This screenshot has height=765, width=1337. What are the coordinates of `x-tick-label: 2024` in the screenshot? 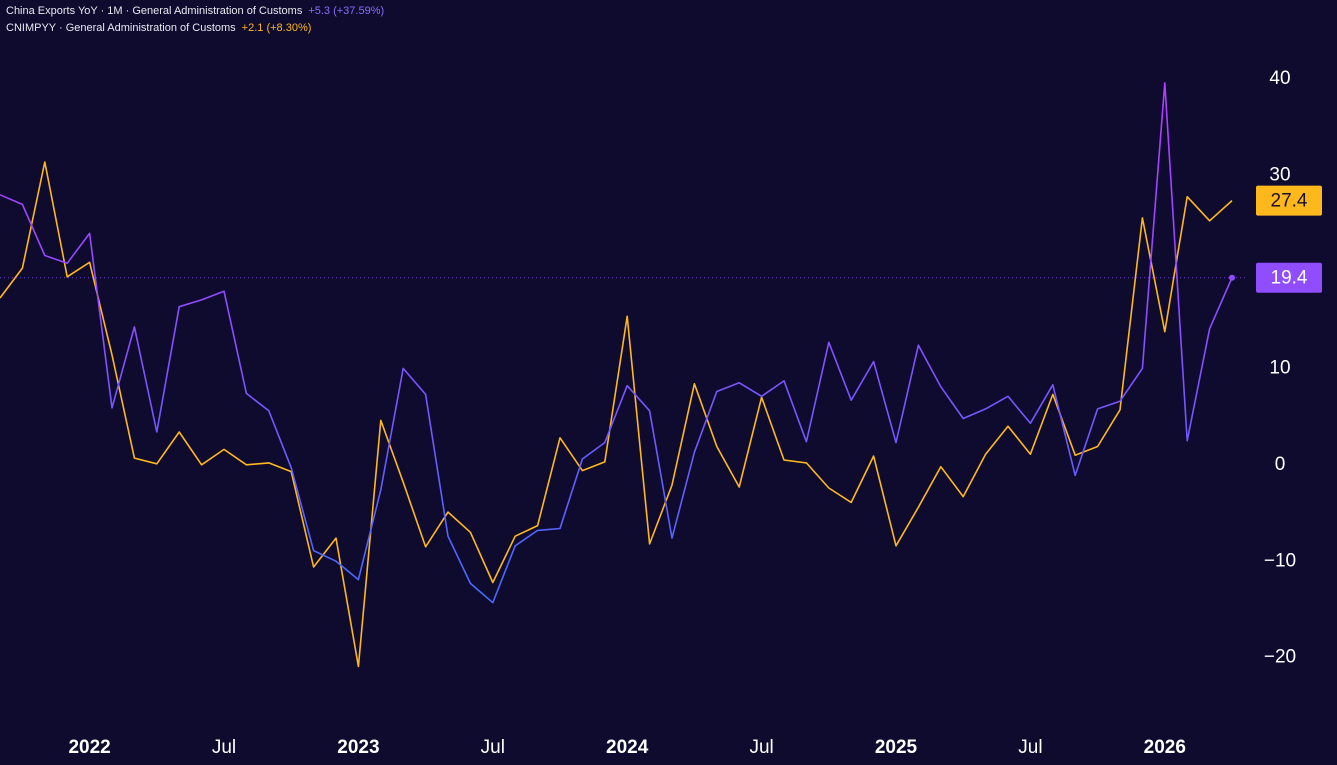 It's located at (627, 747).